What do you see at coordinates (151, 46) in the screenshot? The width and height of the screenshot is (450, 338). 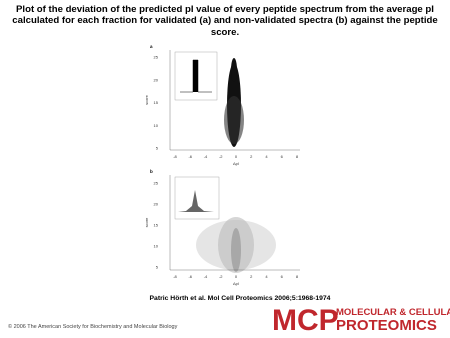 I see `panel-label: a` at bounding box center [151, 46].